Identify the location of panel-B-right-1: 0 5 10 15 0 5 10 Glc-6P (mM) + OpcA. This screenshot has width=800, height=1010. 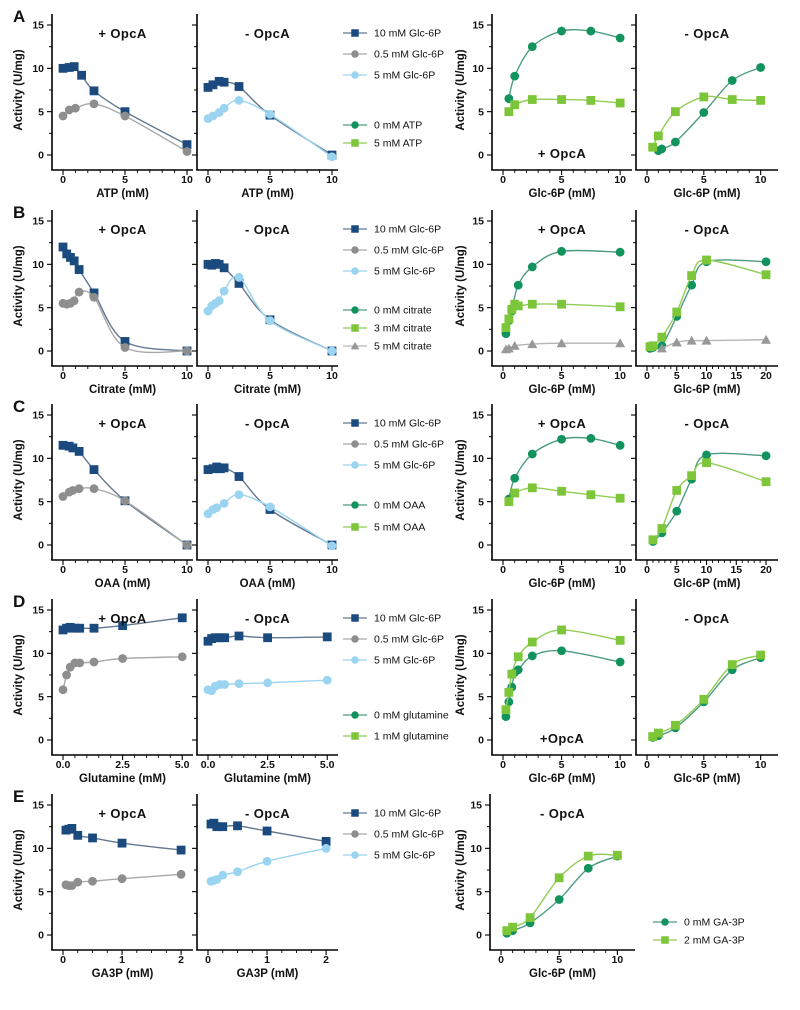
(552, 303).